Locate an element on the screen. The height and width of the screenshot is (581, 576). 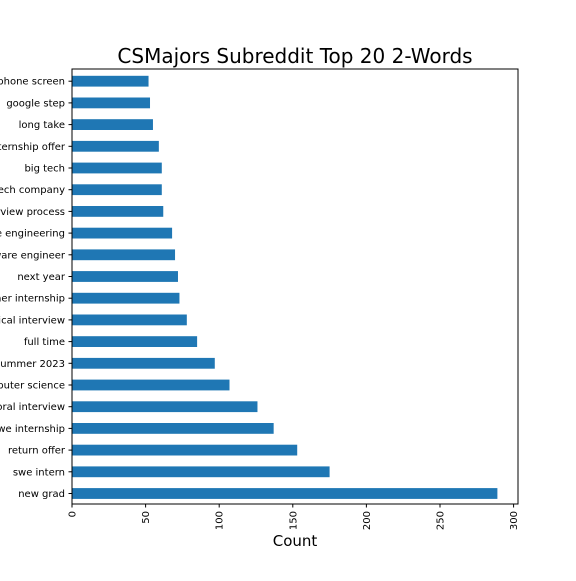
y-tick-label: new grad is located at coordinates (41, 494).